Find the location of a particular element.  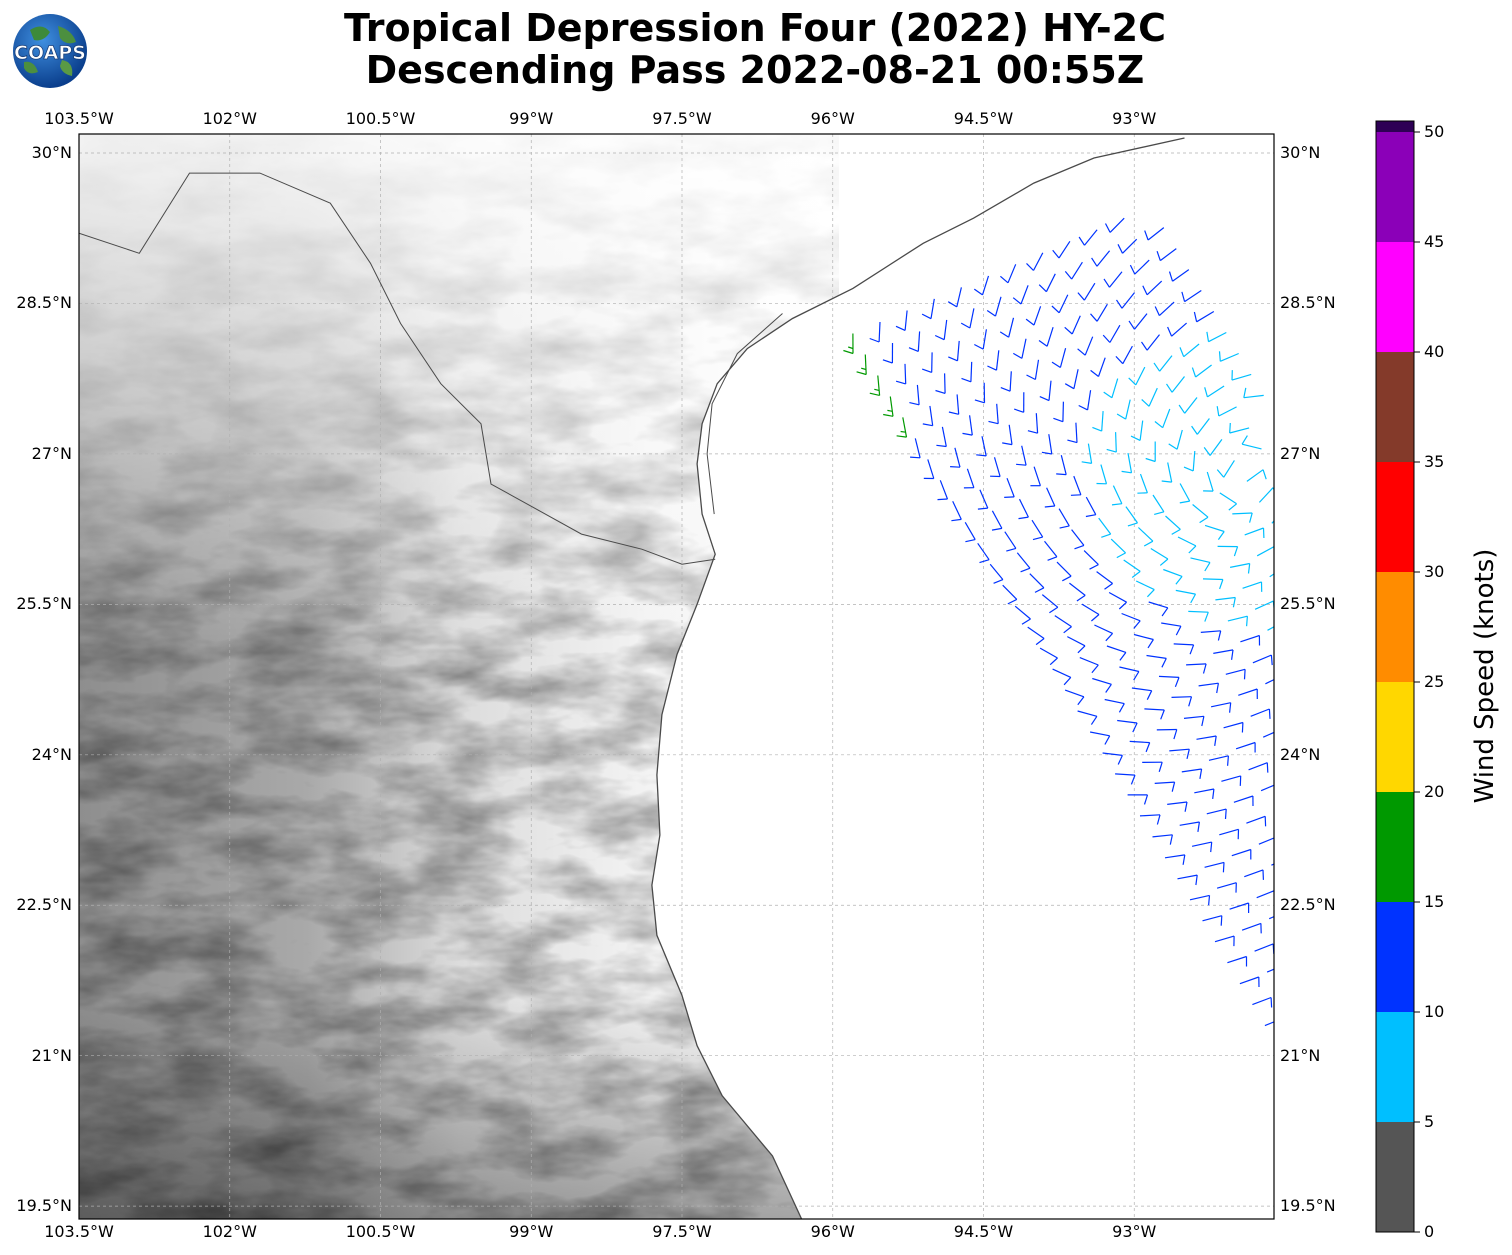

lat-tick-label-left: 27°N is located at coordinates (51, 453).